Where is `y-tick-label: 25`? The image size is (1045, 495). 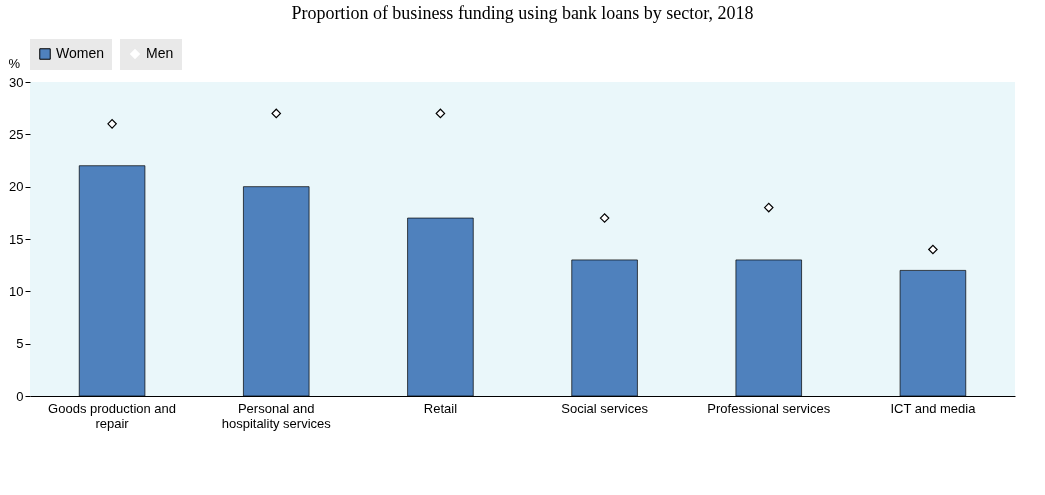
y-tick-label: 25 is located at coordinates (16, 134).